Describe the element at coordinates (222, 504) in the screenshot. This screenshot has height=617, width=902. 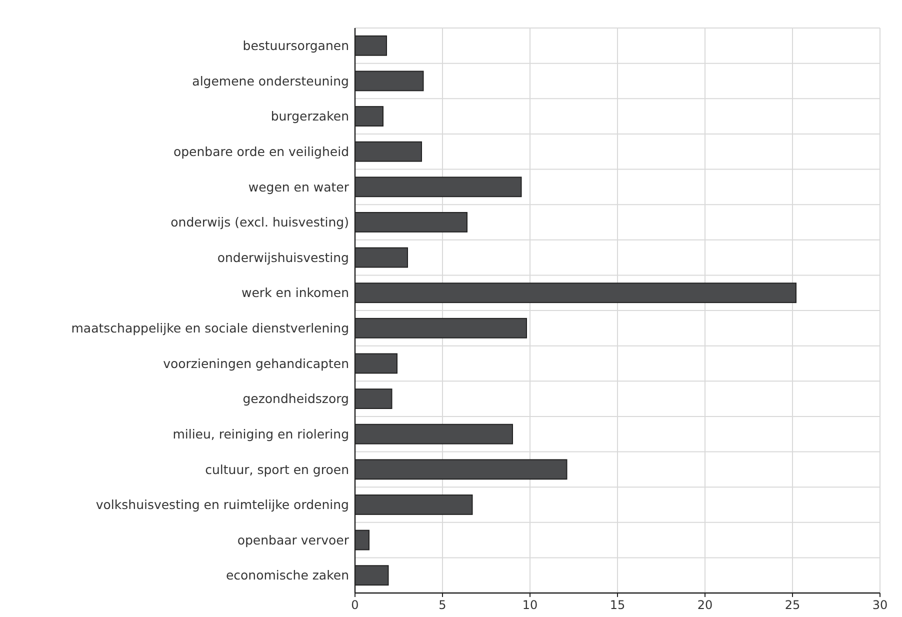
I see `y-tick-label: volkshuisvesting en ruimtelijke ordening` at that location.